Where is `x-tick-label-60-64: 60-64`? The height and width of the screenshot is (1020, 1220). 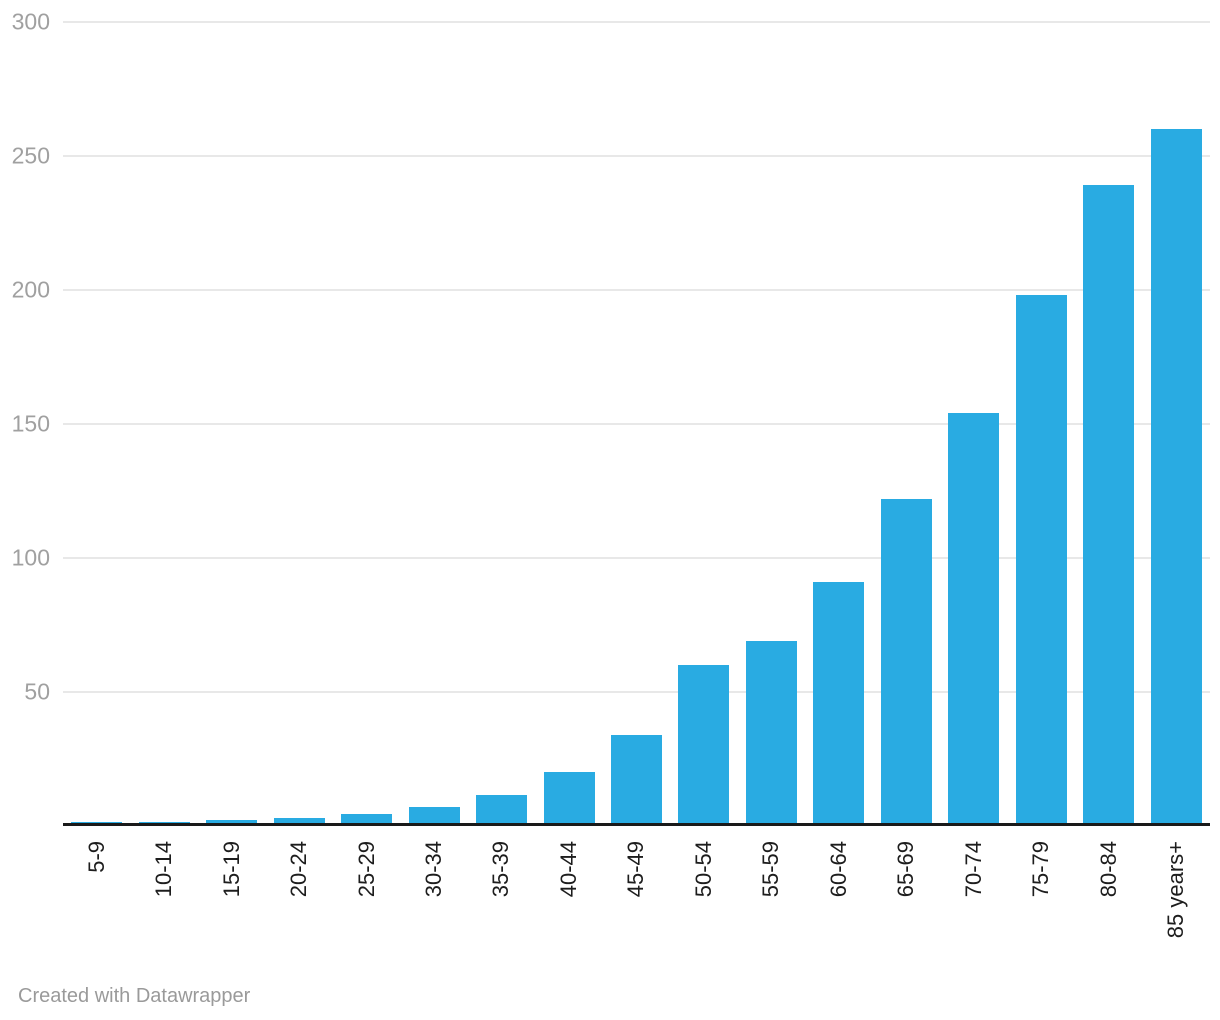
x-tick-label-60-64: 60-64 is located at coordinates (838, 869).